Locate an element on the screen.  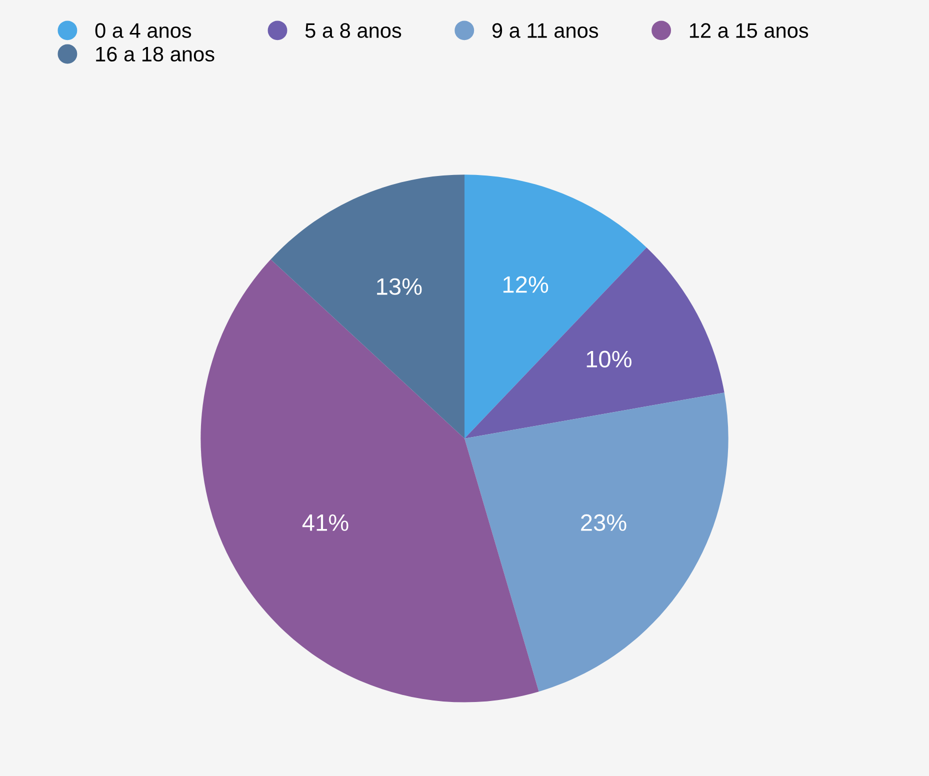
data-label: 10% is located at coordinates (609, 359).